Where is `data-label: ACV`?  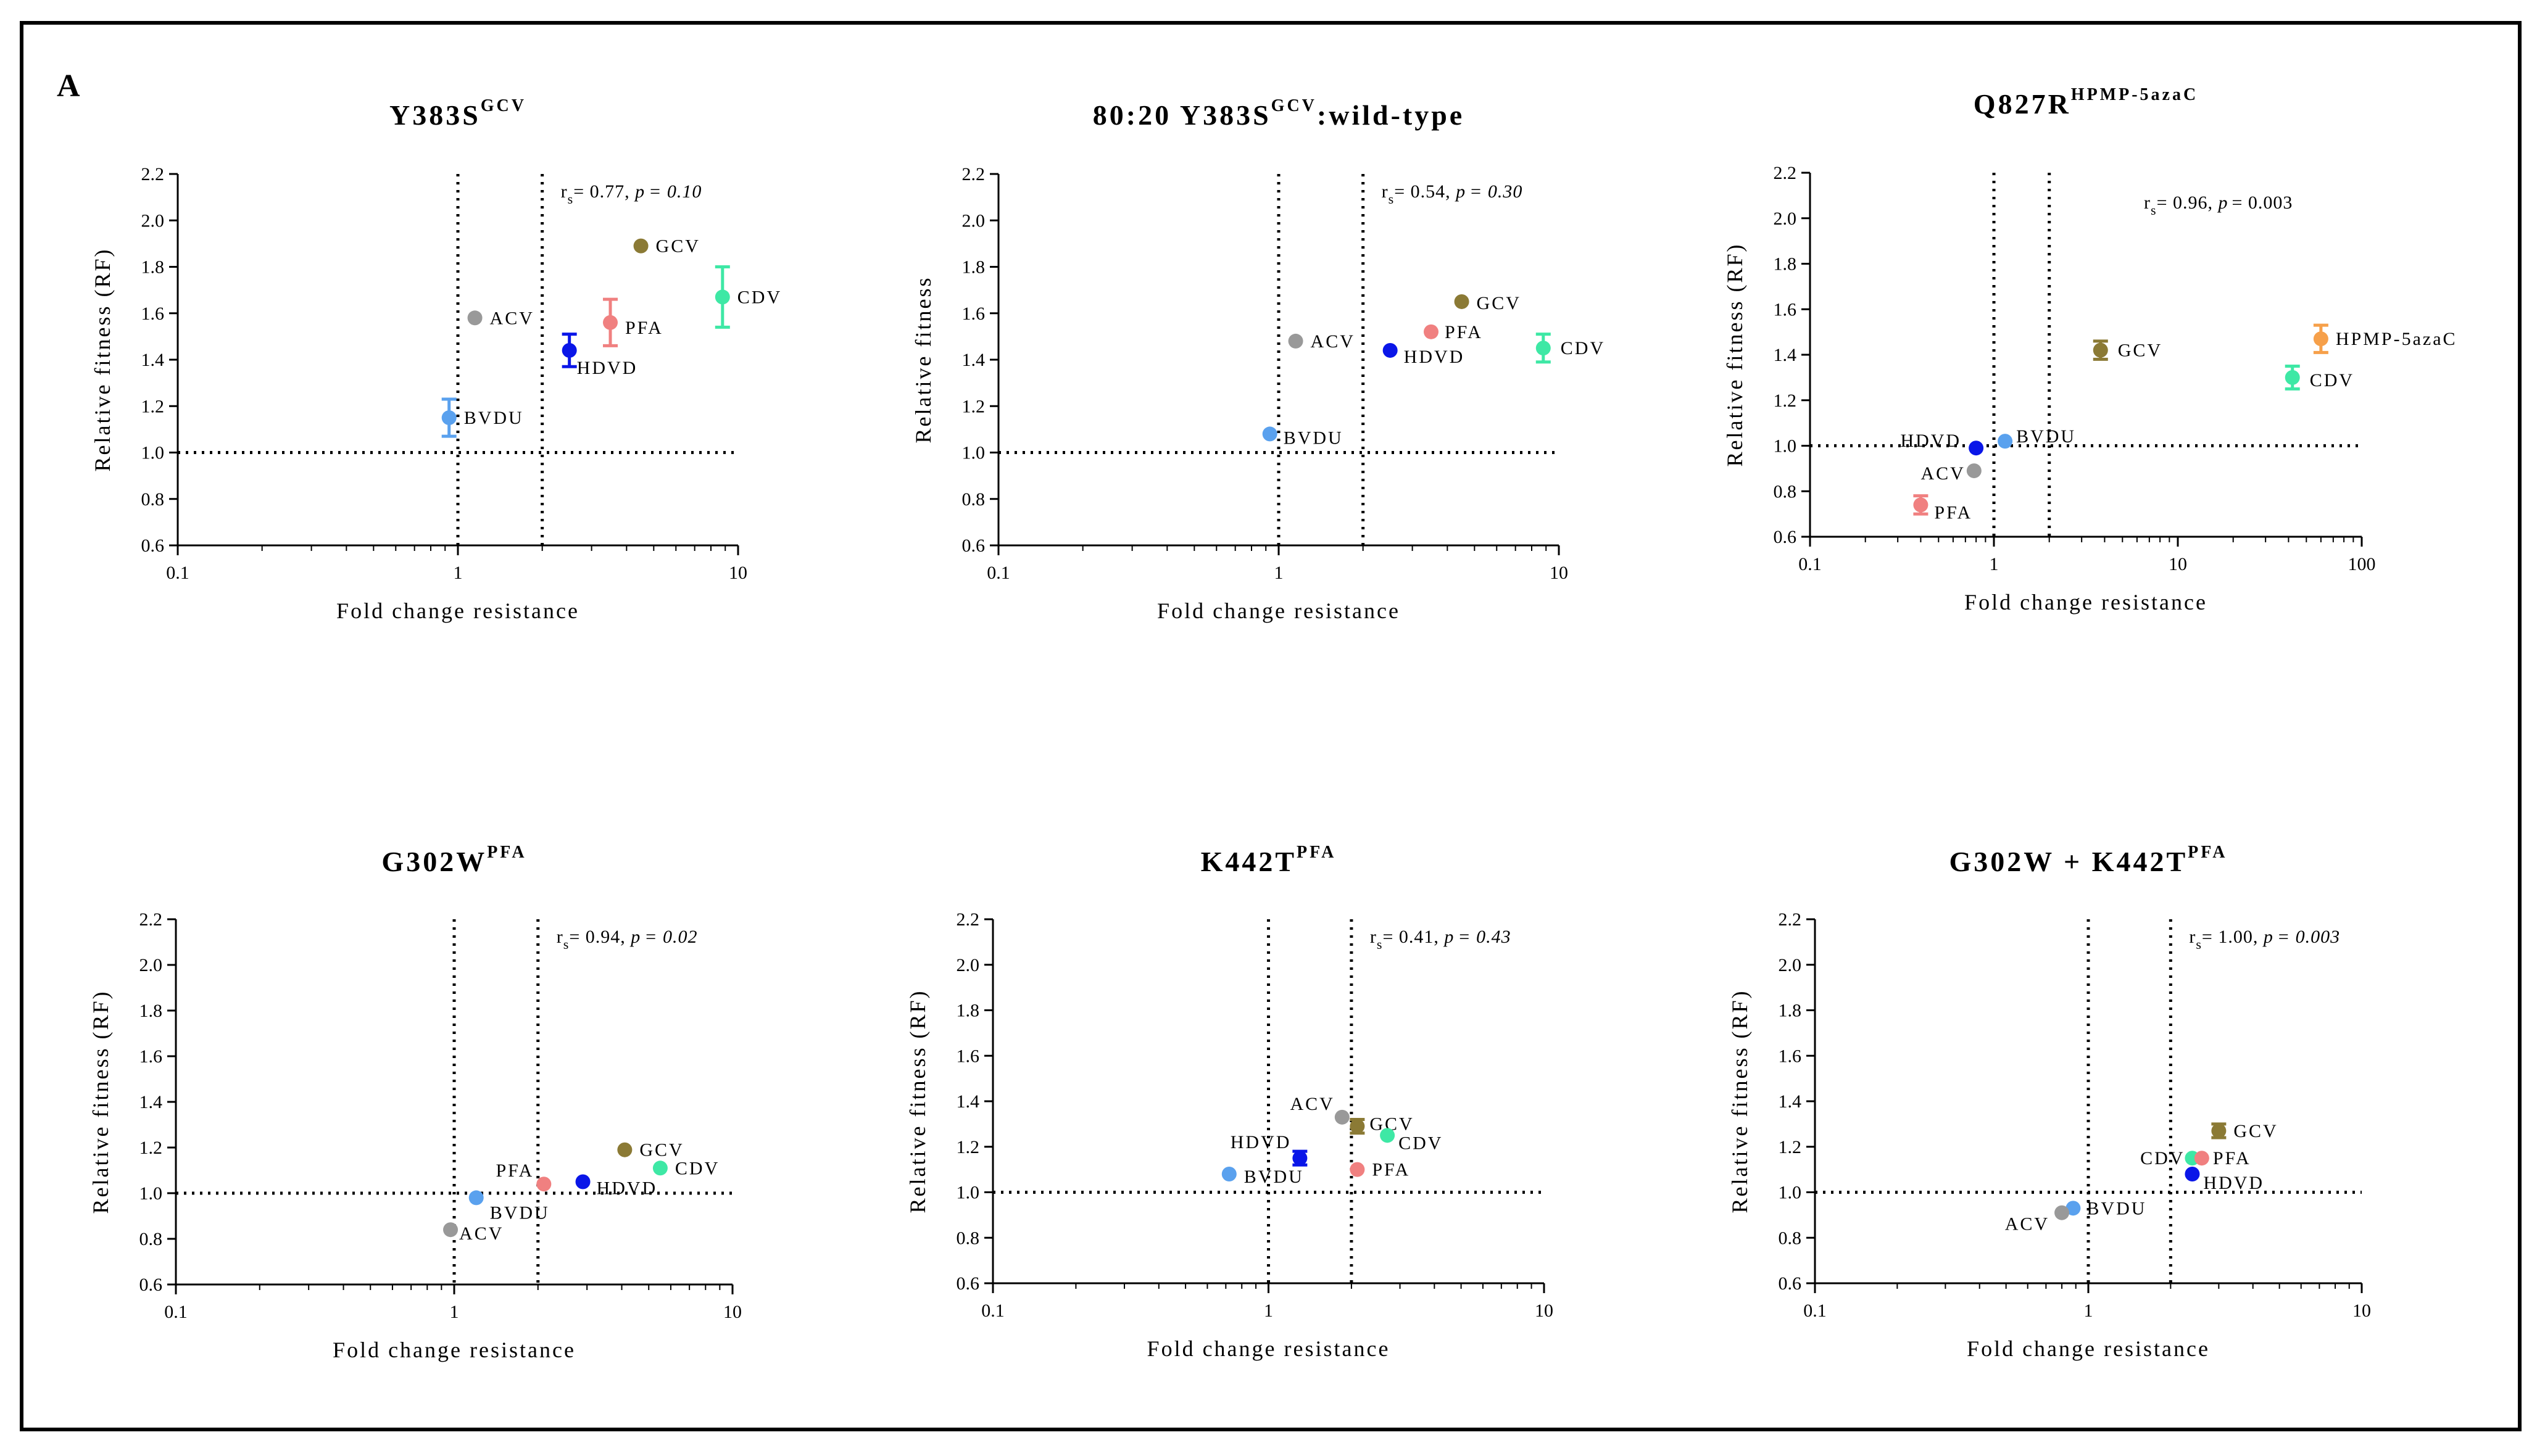 data-label: ACV is located at coordinates (2027, 1224).